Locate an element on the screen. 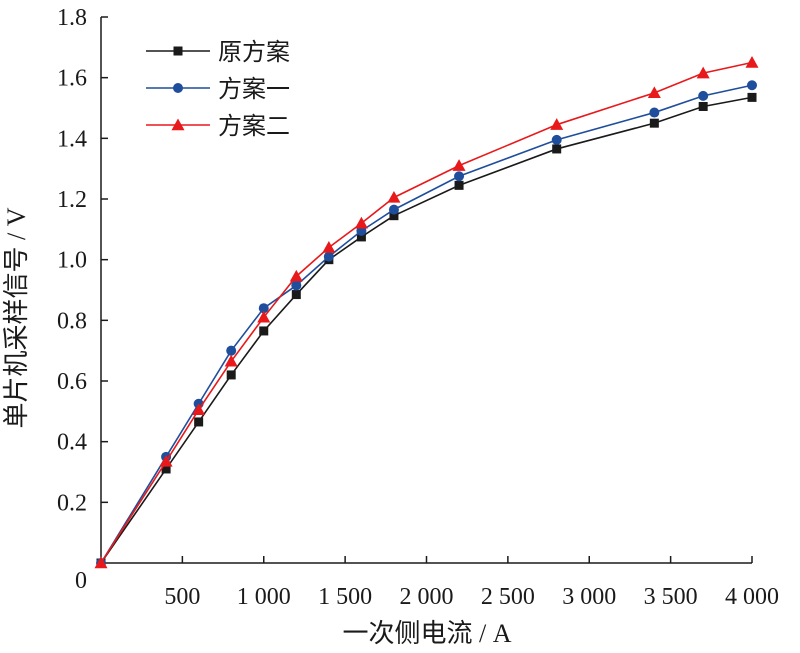  x-axis-title: 一次侧电流 / A is located at coordinates (426, 633).